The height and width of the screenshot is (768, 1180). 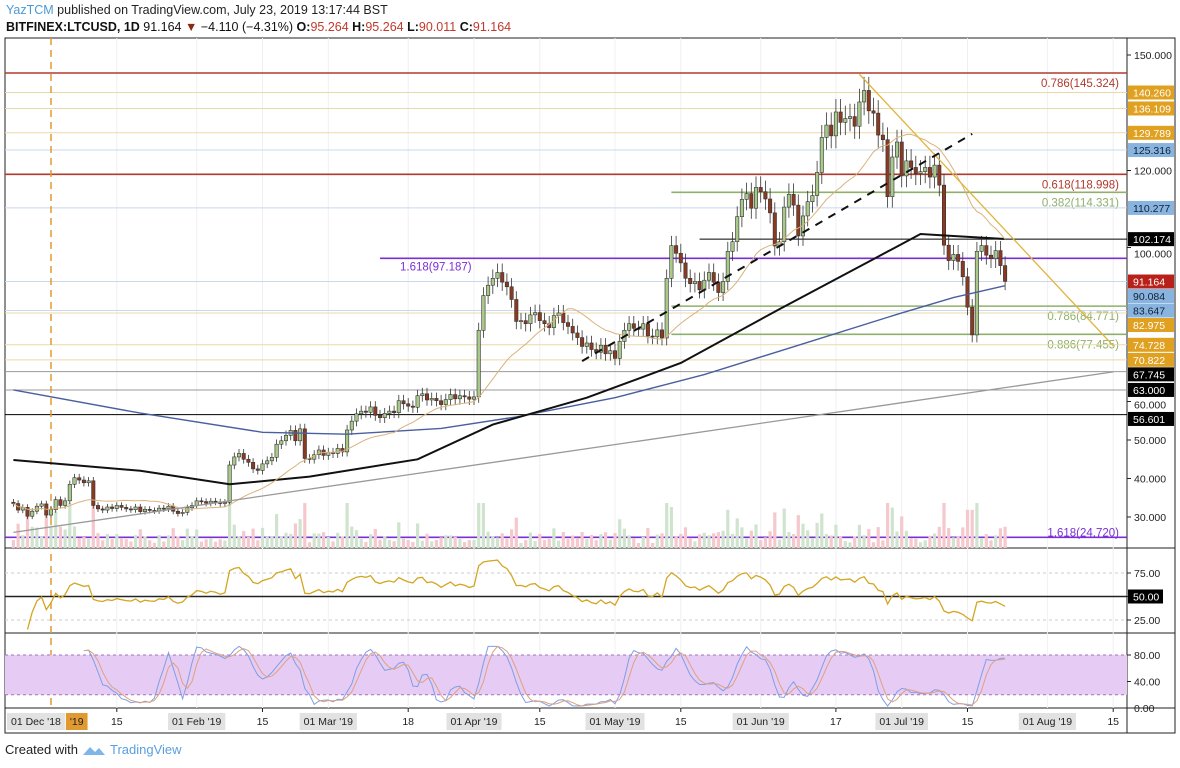 I want to click on time-label: 17, so click(x=836, y=722).